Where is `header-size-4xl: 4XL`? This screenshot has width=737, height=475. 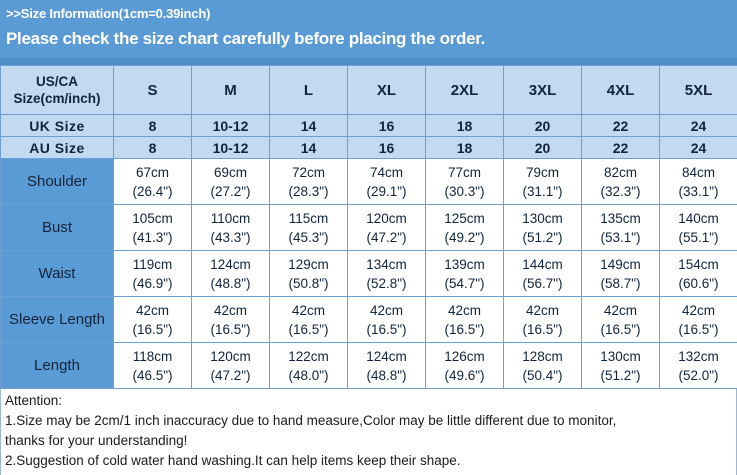 header-size-4xl: 4XL is located at coordinates (620, 90).